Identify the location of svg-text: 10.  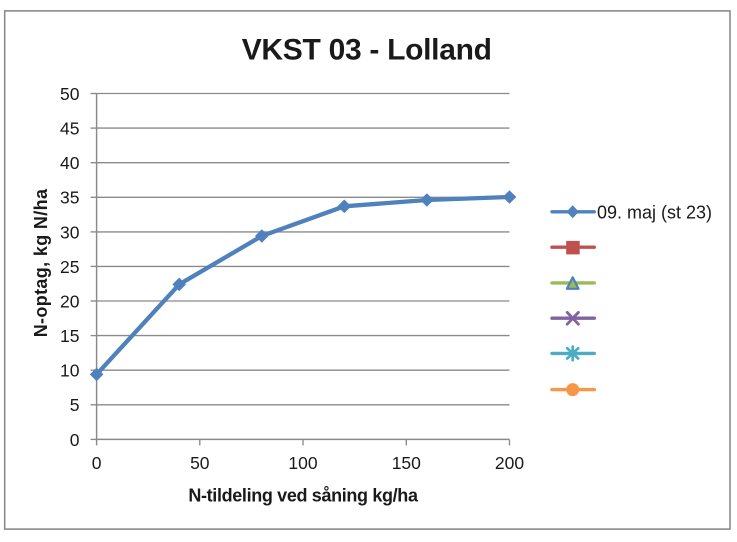
(70, 371).